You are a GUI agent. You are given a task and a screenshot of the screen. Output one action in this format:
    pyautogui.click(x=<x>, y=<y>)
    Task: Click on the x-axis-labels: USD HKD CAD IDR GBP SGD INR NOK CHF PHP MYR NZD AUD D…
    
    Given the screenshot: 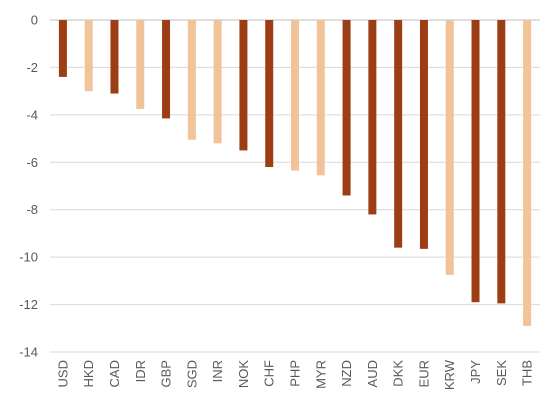 What is the action you would take?
    pyautogui.click(x=294, y=374)
    